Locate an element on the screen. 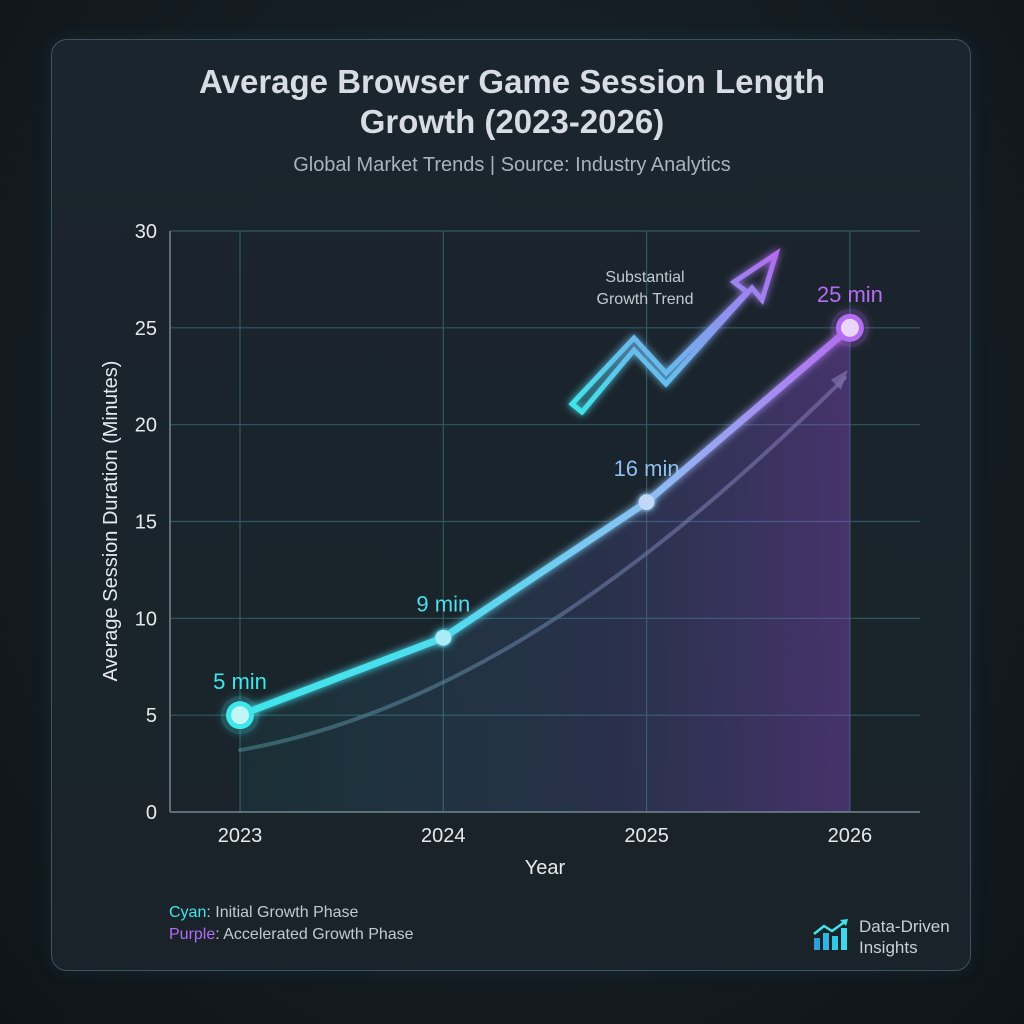  brand-line-2: Insights is located at coordinates (888, 947).